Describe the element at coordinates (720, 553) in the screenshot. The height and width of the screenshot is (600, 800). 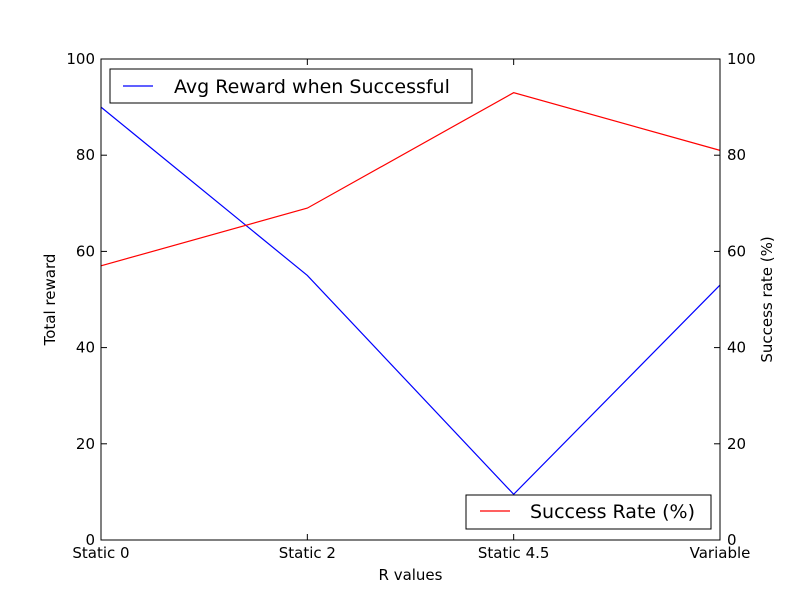
I see `x-tick-label: Variable` at that location.